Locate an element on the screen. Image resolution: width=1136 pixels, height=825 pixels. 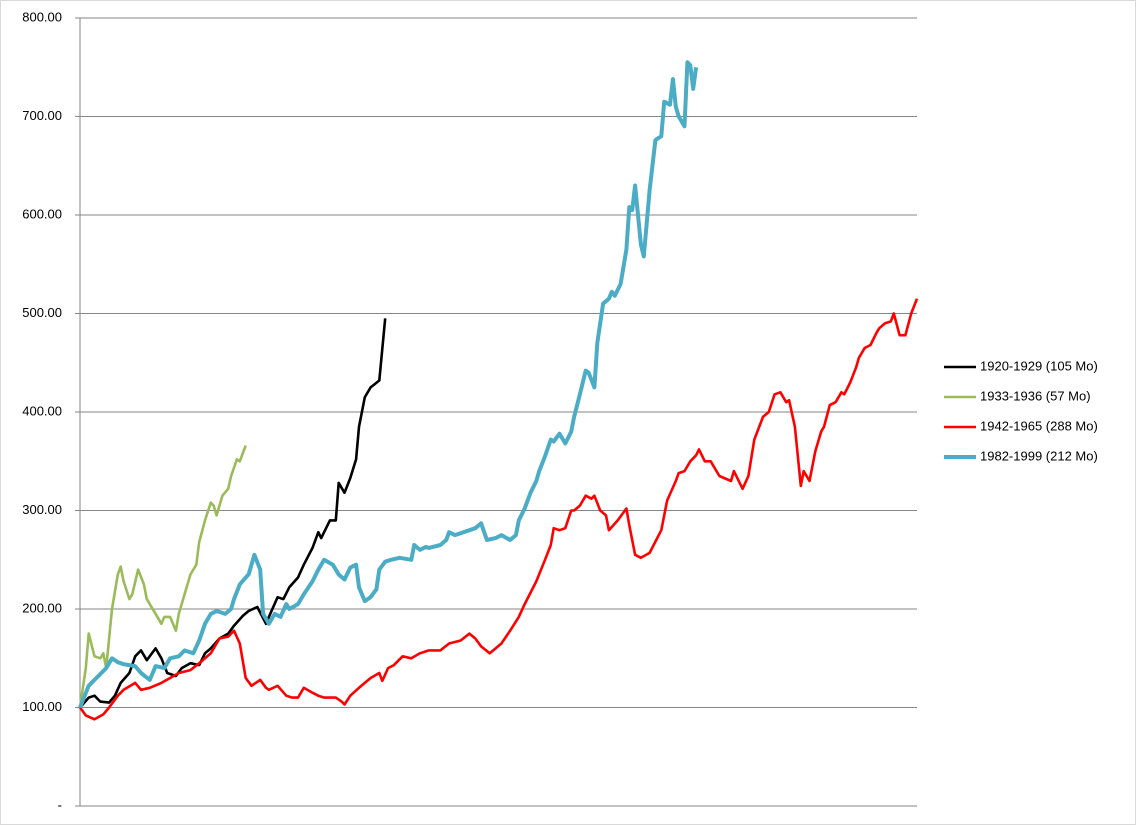
series-line is located at coordinates (233, 513).